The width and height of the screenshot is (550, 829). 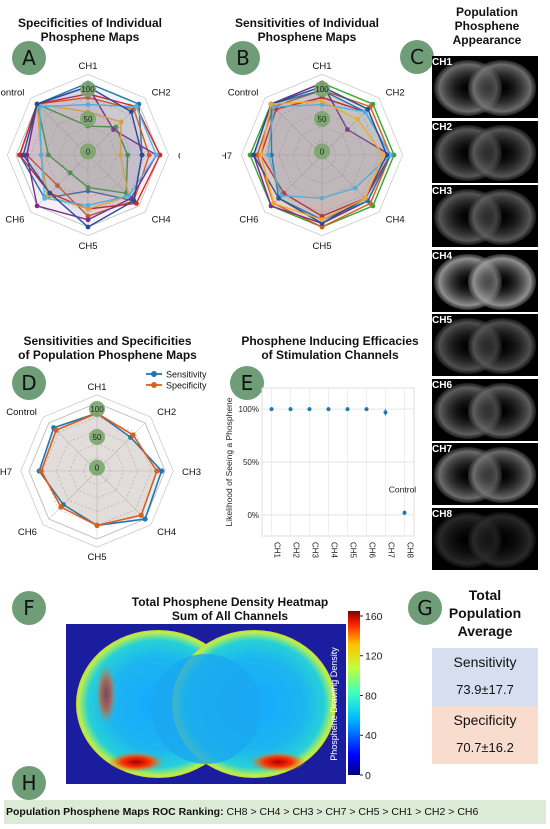 What do you see at coordinates (115, 812) in the screenshot?
I see `ranking-label: Population Phosphene Maps ROC Ranking:` at bounding box center [115, 812].